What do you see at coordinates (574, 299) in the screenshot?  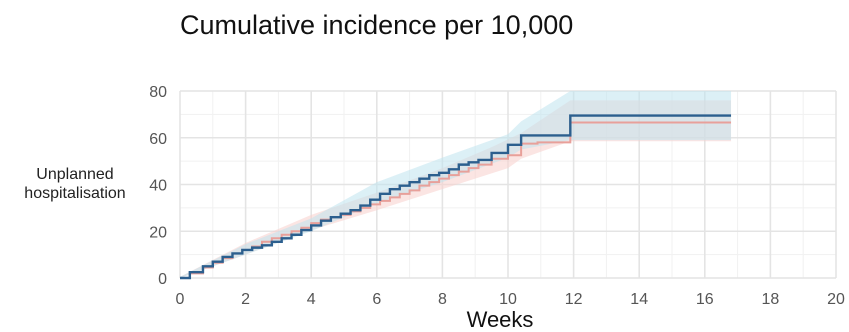 I see `x-tick-label: 12` at bounding box center [574, 299].